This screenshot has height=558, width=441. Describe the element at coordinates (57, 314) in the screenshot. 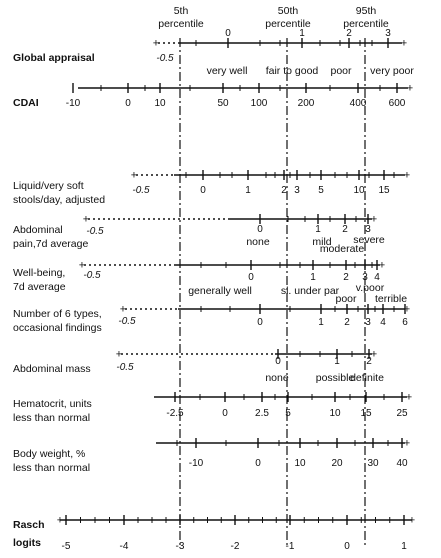

I see `row-label-occasional-findings: Number of 6 types,` at that location.